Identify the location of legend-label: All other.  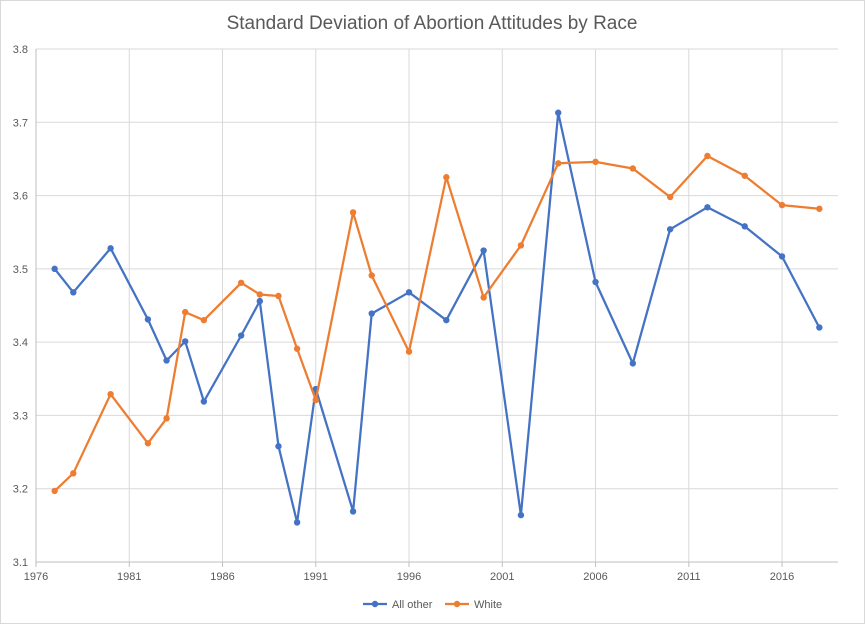
(412, 605).